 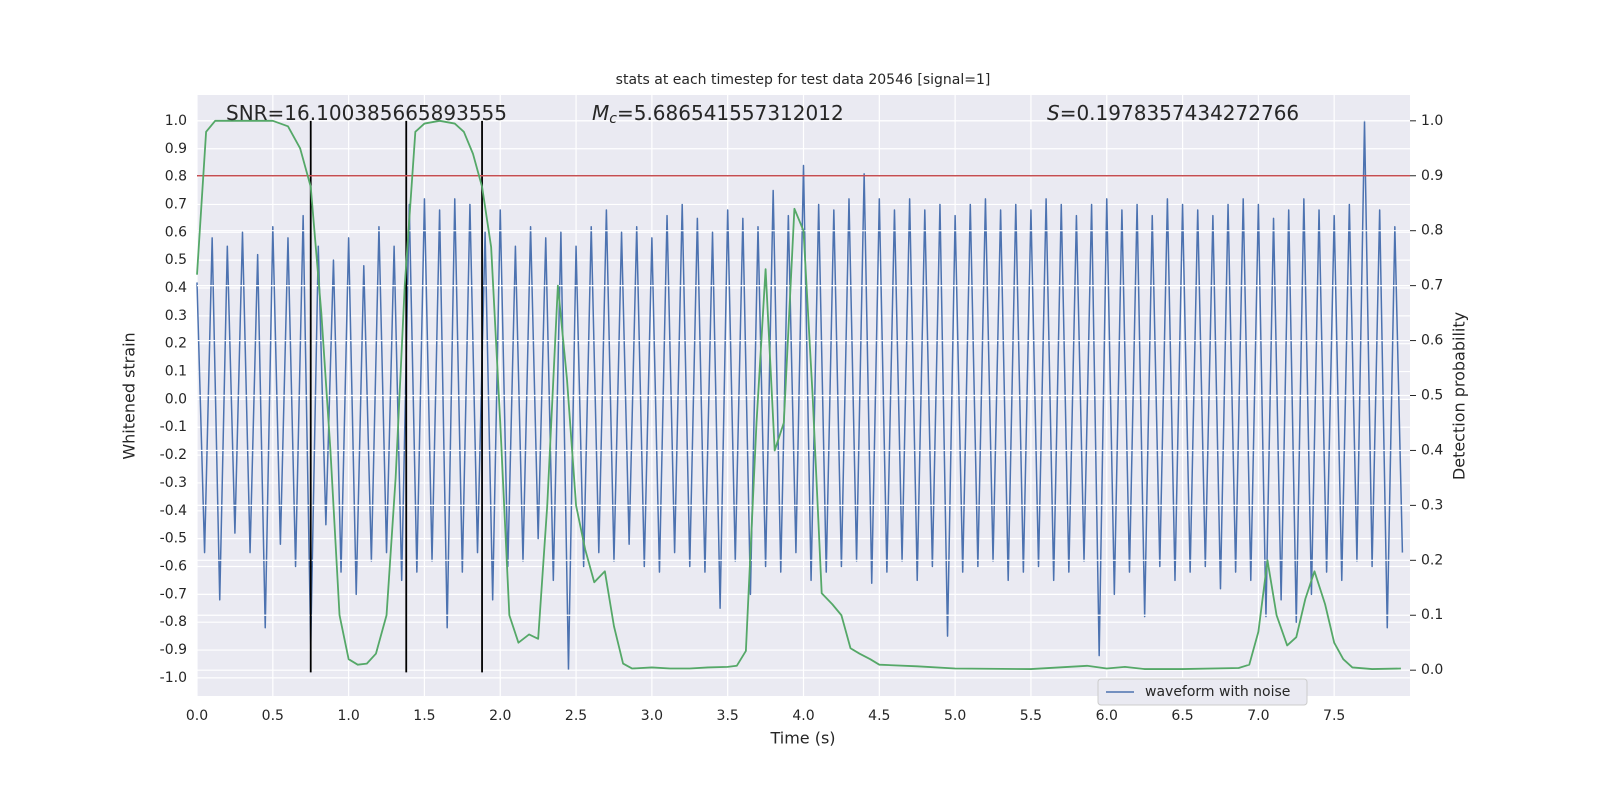 What do you see at coordinates (176, 288) in the screenshot?
I see `y-tick-label: 0.4` at bounding box center [176, 288].